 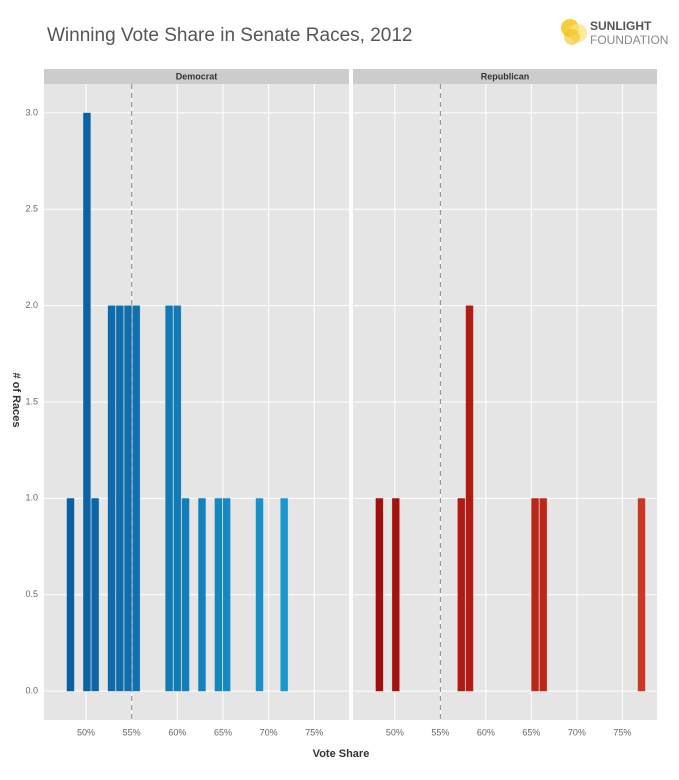 I want to click on y-tick-label: 3.0, so click(x=31, y=112).